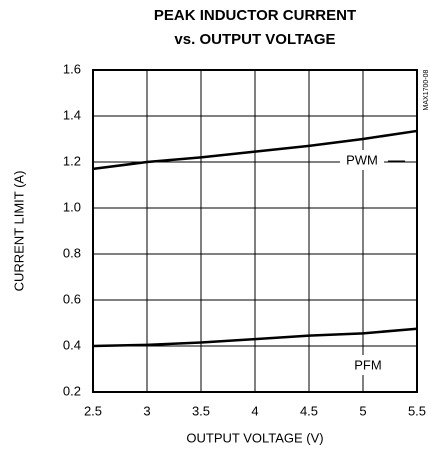  I want to click on x-tick-label: 4.5, so click(309, 410).